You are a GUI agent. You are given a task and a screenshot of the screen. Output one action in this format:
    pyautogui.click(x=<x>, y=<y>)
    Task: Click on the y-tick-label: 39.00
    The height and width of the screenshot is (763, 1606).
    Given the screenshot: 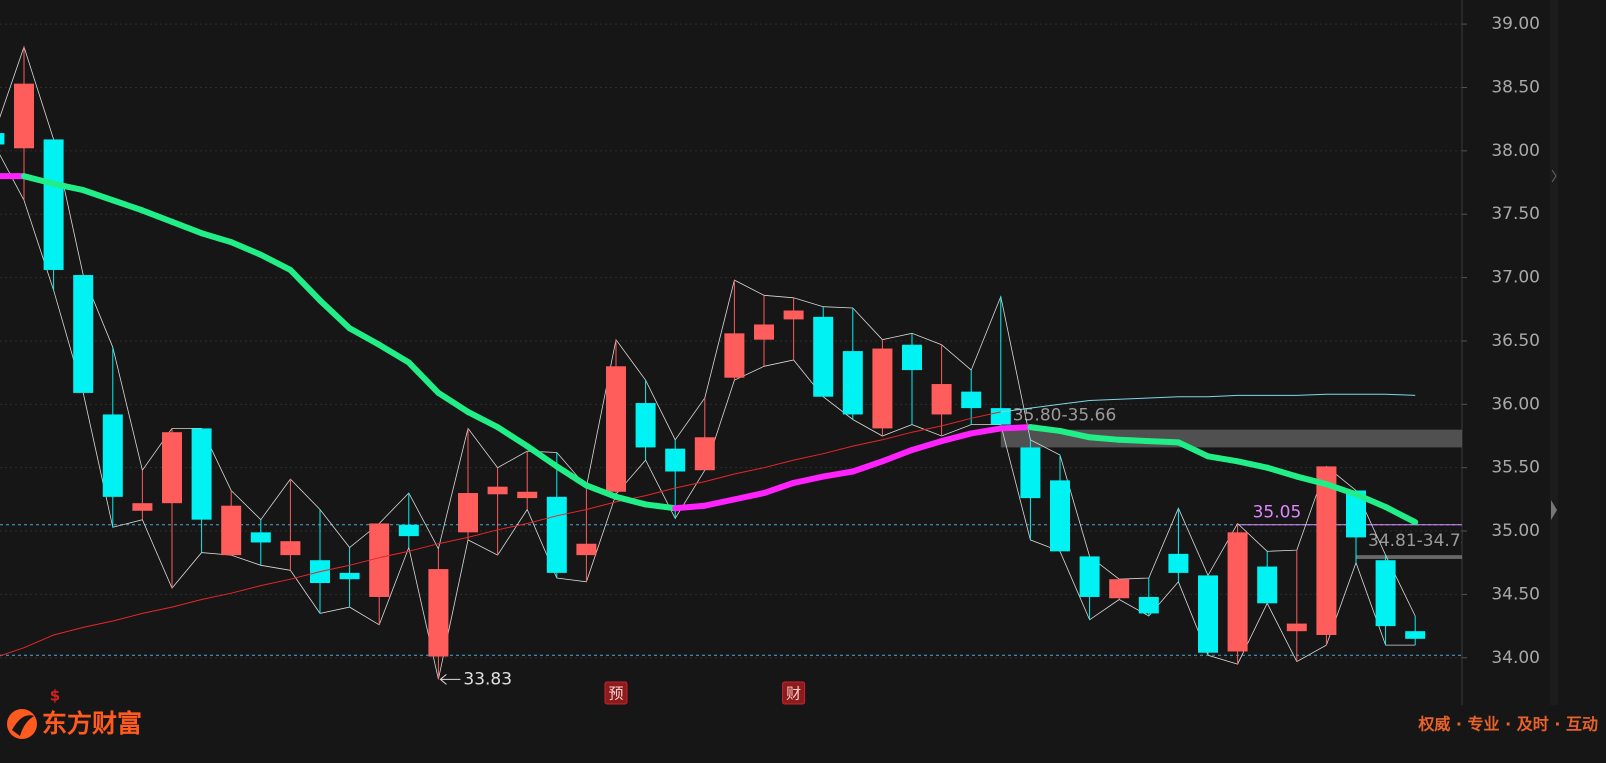 What is the action you would take?
    pyautogui.click(x=1515, y=24)
    